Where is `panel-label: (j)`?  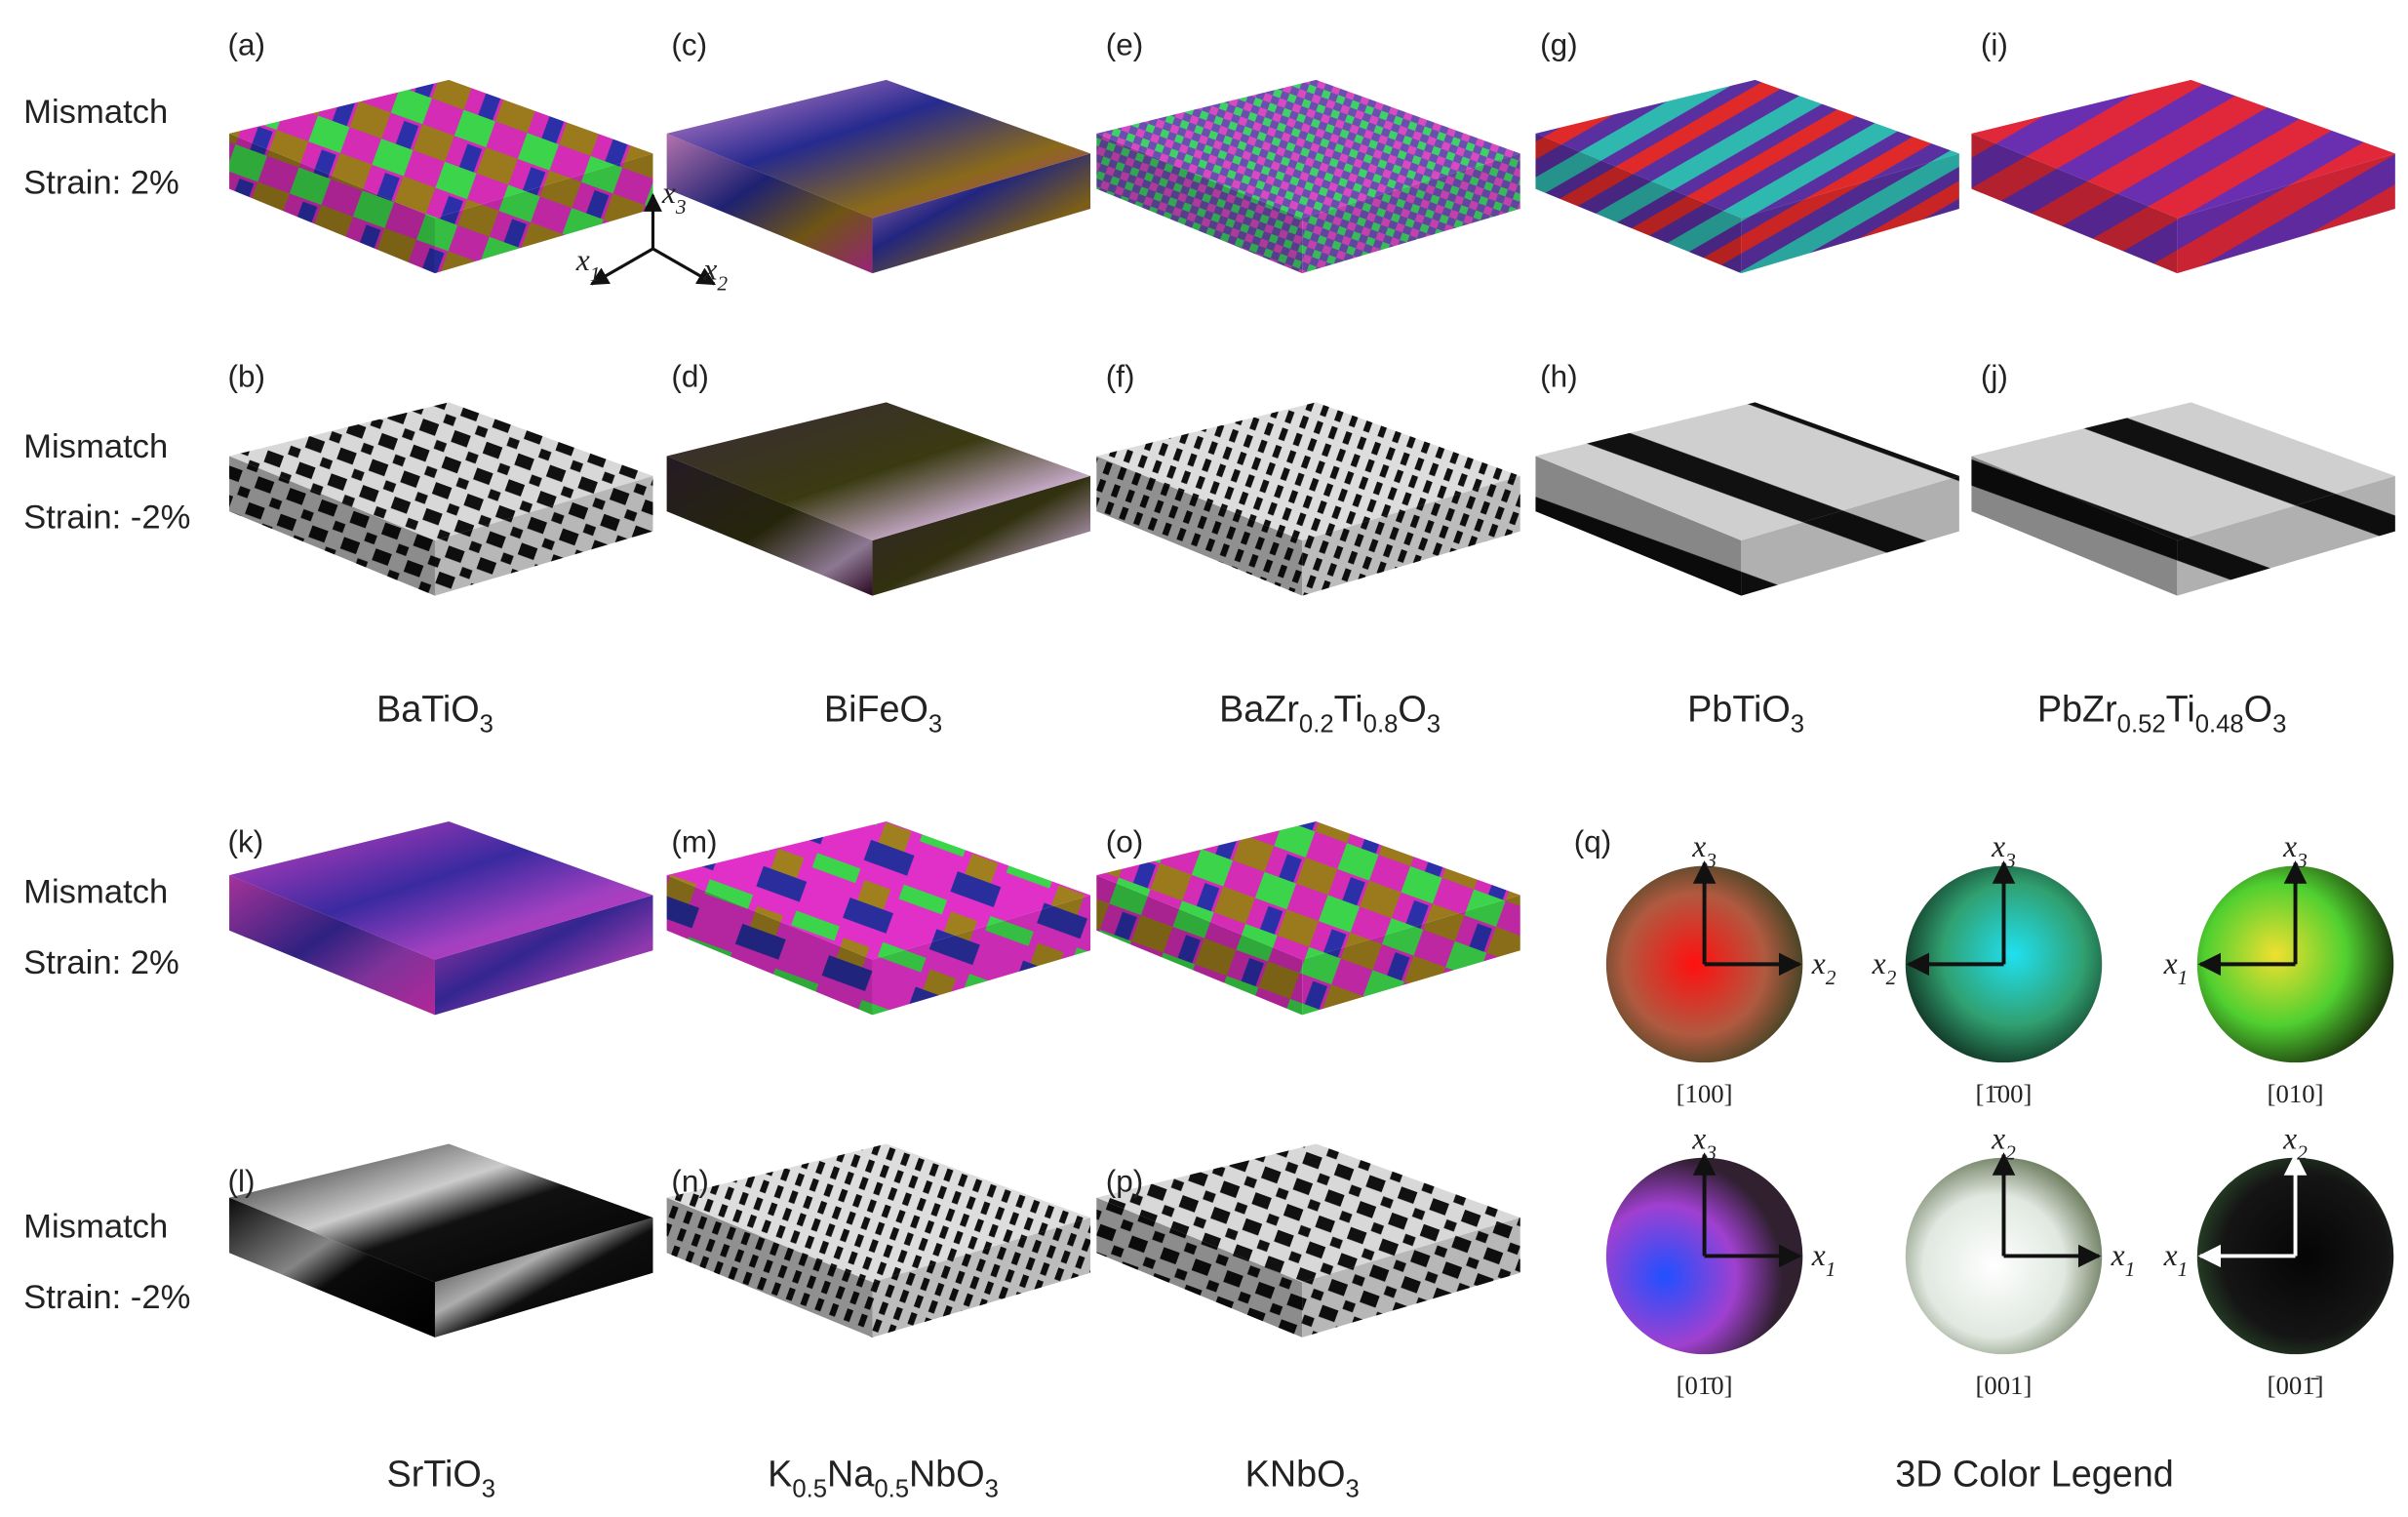
panel-label: (j) is located at coordinates (1994, 377).